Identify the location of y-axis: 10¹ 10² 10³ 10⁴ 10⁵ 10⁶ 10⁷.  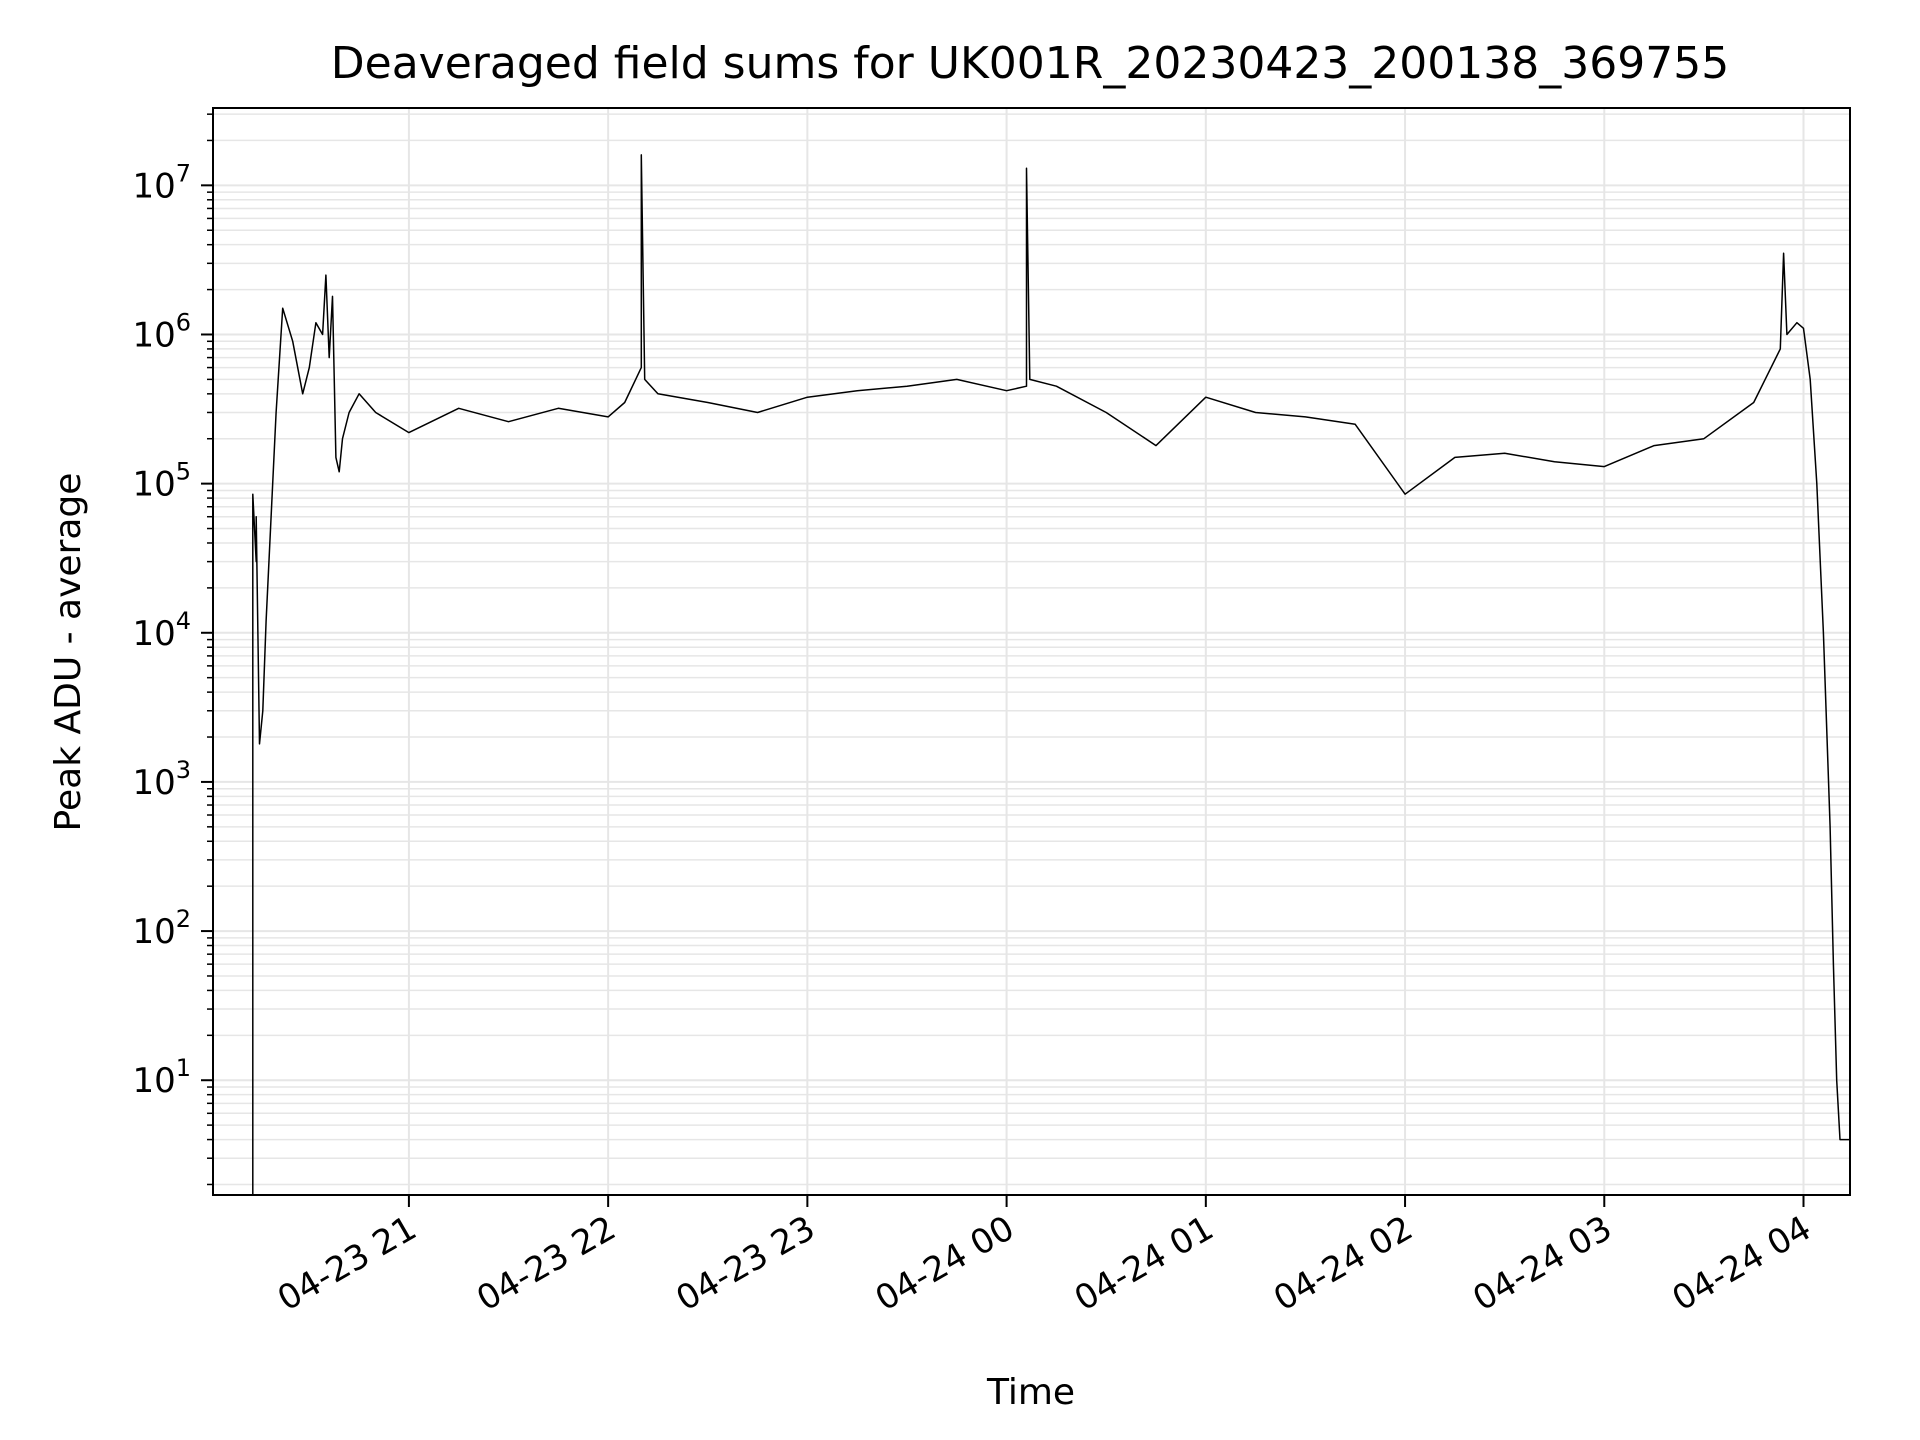
(172, 649).